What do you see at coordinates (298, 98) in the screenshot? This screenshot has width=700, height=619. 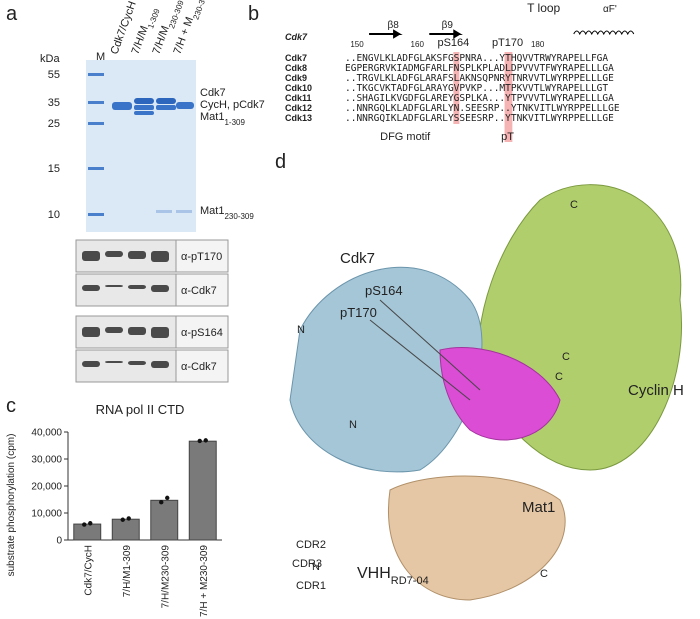 I see `row-name: Cdk11` at bounding box center [298, 98].